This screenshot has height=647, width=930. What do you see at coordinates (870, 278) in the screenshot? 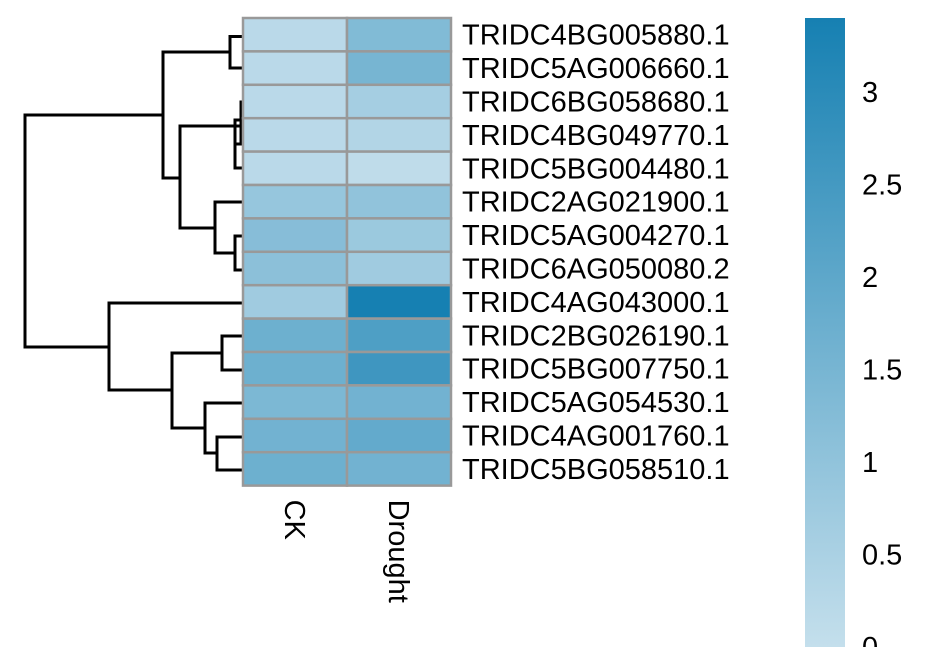
I see `colorbar-tick-label: 2` at bounding box center [870, 278].